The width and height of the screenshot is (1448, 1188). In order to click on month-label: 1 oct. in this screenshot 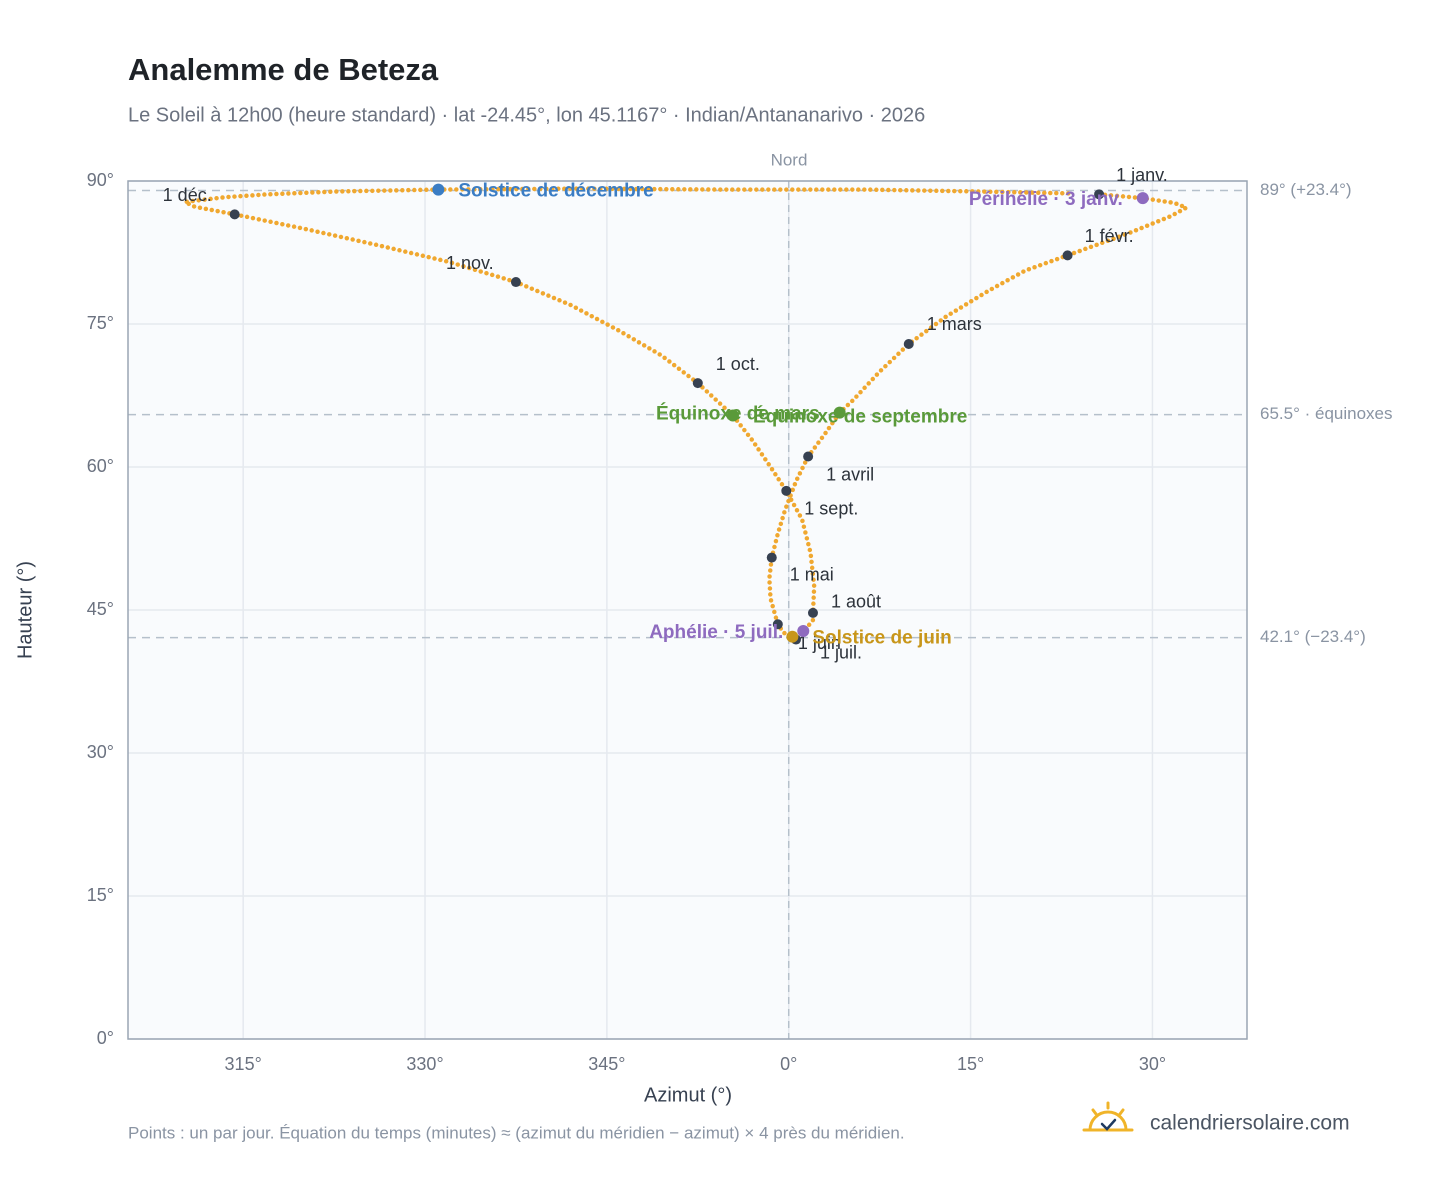, I will do `click(738, 364)`.